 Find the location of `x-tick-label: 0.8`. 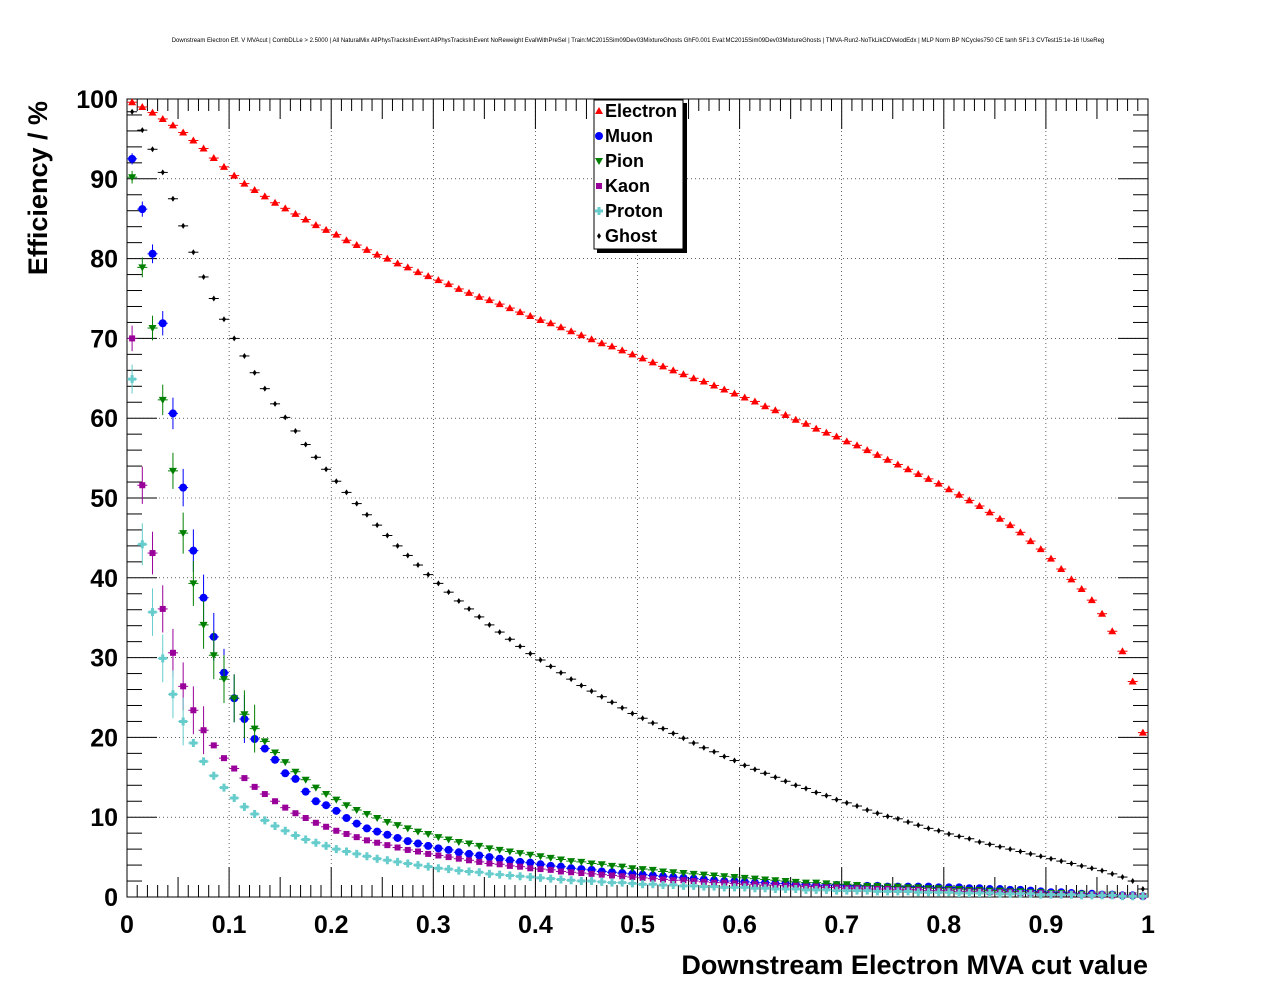

x-tick-label: 0.8 is located at coordinates (943, 925).